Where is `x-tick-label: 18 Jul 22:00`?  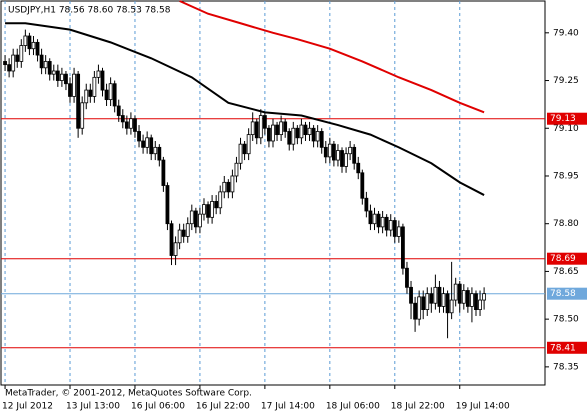 x-tick-label: 18 Jul 22:00 is located at coordinates (418, 407).